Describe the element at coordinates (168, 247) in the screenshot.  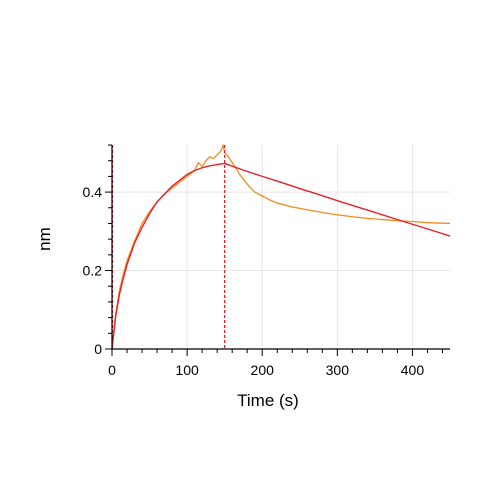
I see `dissociation-markers` at that location.